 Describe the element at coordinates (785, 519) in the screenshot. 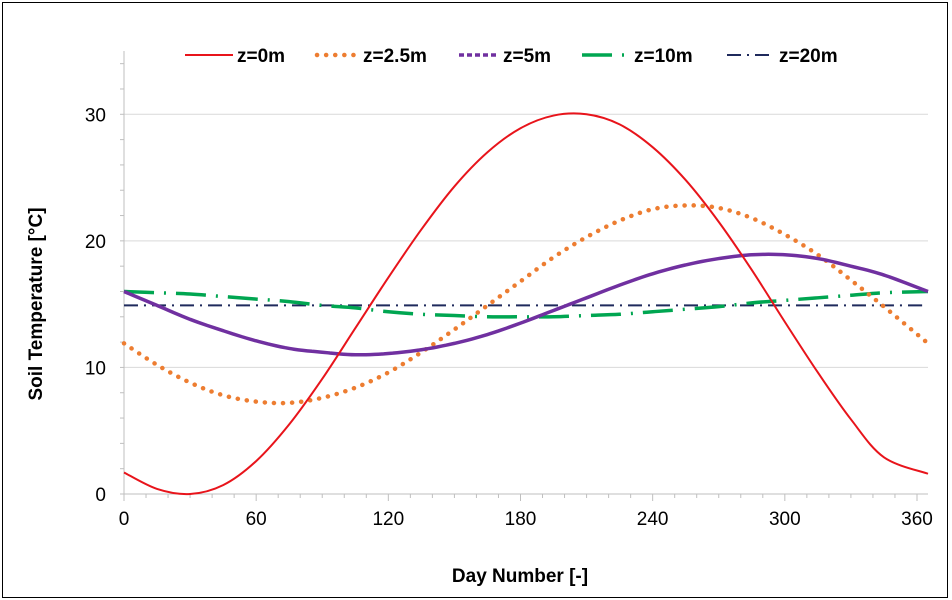

I see `x-tick-label: 300` at that location.